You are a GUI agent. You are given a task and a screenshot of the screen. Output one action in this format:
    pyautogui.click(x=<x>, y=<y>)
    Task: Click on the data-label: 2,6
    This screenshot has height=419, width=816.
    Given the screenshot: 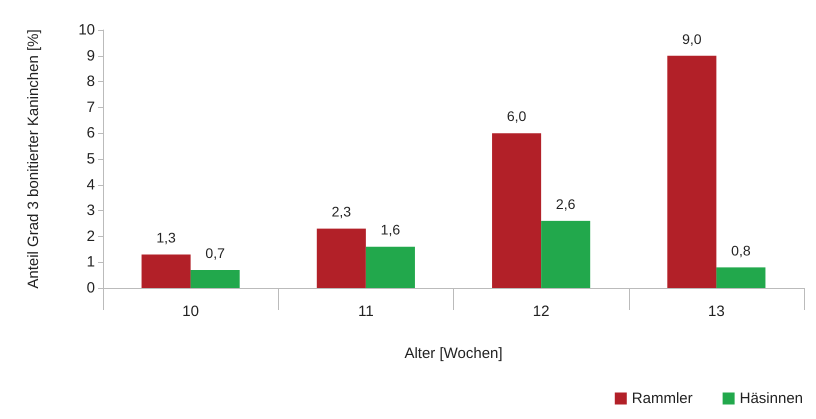 What is the action you would take?
    pyautogui.click(x=566, y=204)
    